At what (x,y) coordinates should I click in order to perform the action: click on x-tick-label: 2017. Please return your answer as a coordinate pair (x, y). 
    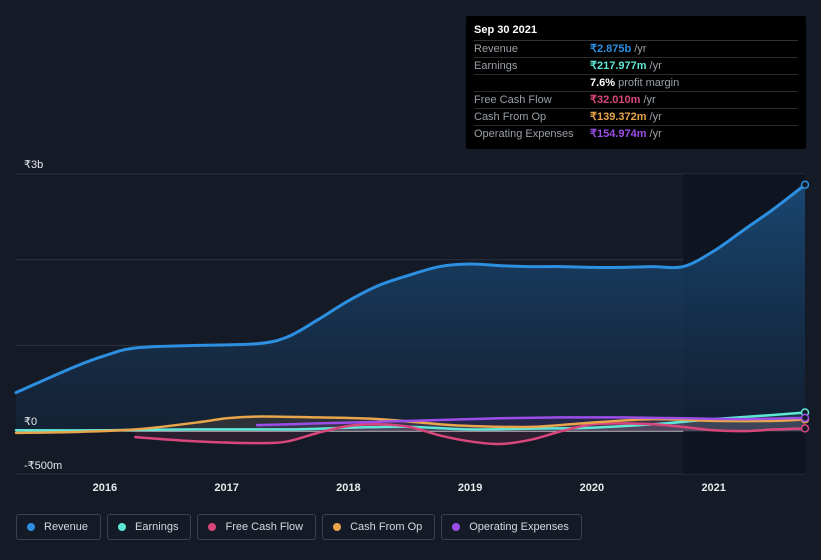
    Looking at the image, I should click on (226, 488).